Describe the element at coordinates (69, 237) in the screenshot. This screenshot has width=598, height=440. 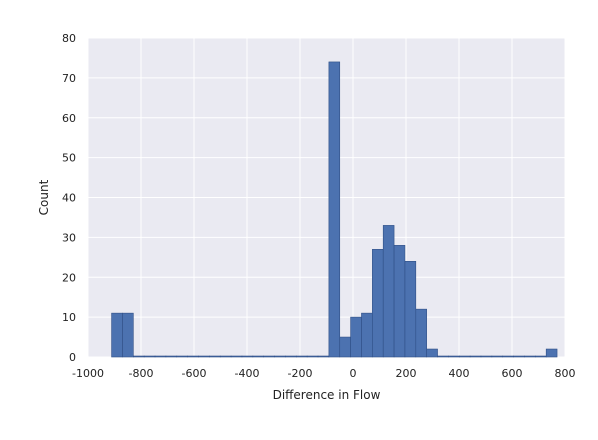
I see `y-tick-label: 30` at that location.